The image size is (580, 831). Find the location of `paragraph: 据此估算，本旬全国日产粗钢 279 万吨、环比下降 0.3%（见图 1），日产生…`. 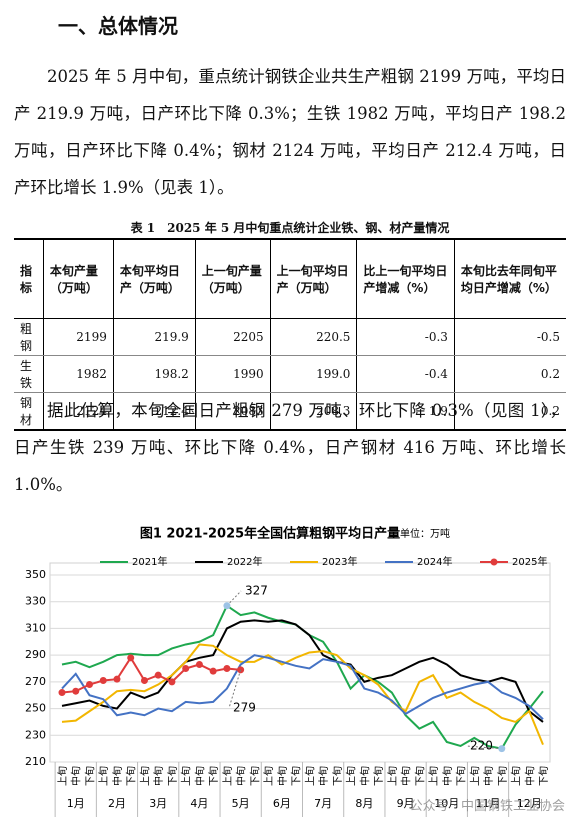

paragraph: 据此估算，本旬全国日产粗钢 279 万吨、环比下降 0.3%（见图 1），日产生… is located at coordinates (290, 447).